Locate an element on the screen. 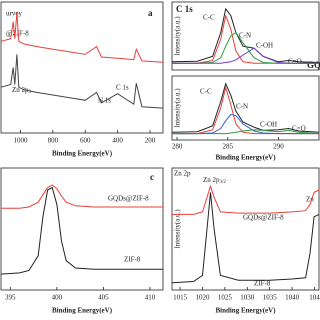  annotation: urvey is located at coordinates (14, 14).